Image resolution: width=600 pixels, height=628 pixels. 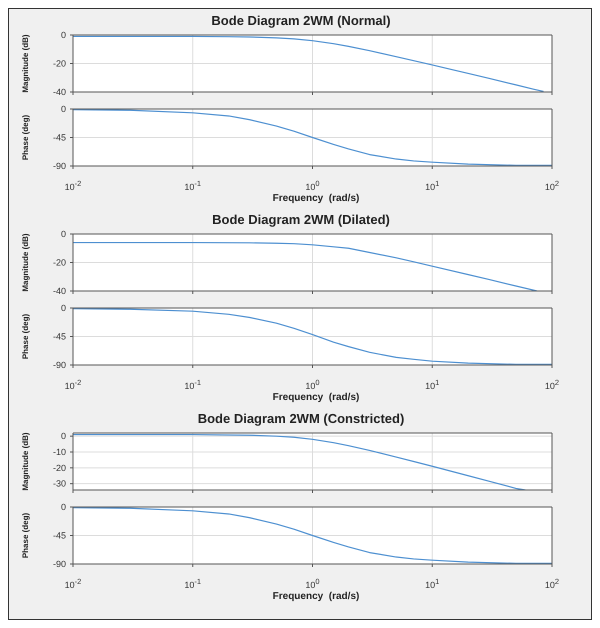 I want to click on chart-title: Bode Diagram 2WM (Constricted), so click(x=301, y=418).